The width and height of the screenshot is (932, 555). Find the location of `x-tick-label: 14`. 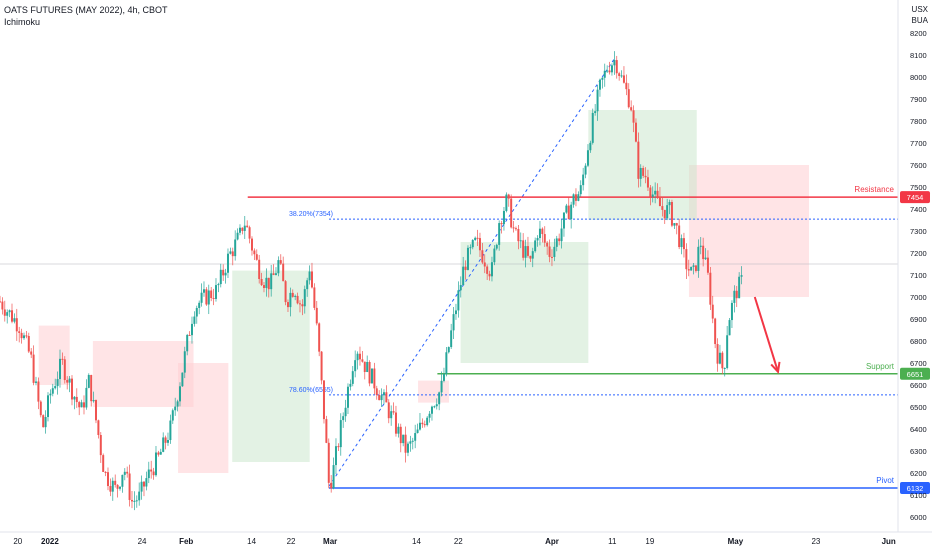

x-tick-label: 14 is located at coordinates (416, 541).